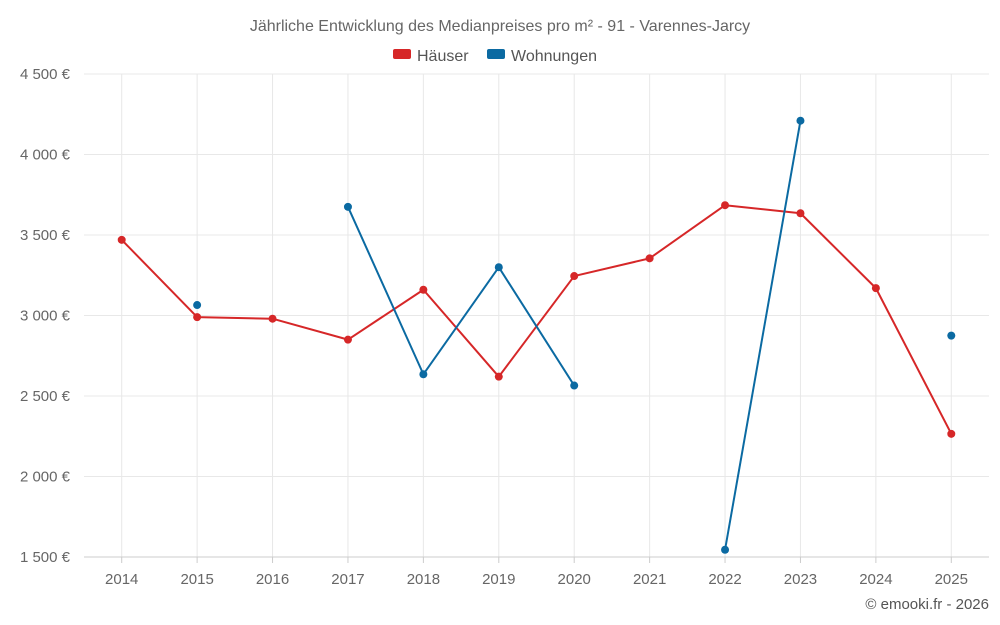 This screenshot has height=625, width=1000. Describe the element at coordinates (272, 579) in the screenshot. I see `x-tick-label: 2016` at that location.